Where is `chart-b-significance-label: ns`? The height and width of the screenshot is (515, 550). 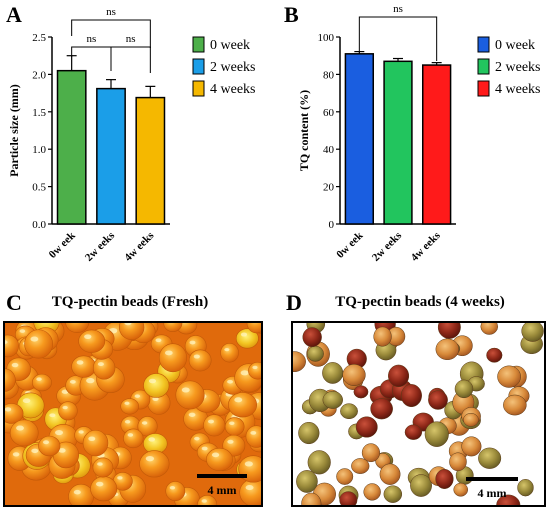 chart-b-significance-label: ns is located at coordinates (398, 9).